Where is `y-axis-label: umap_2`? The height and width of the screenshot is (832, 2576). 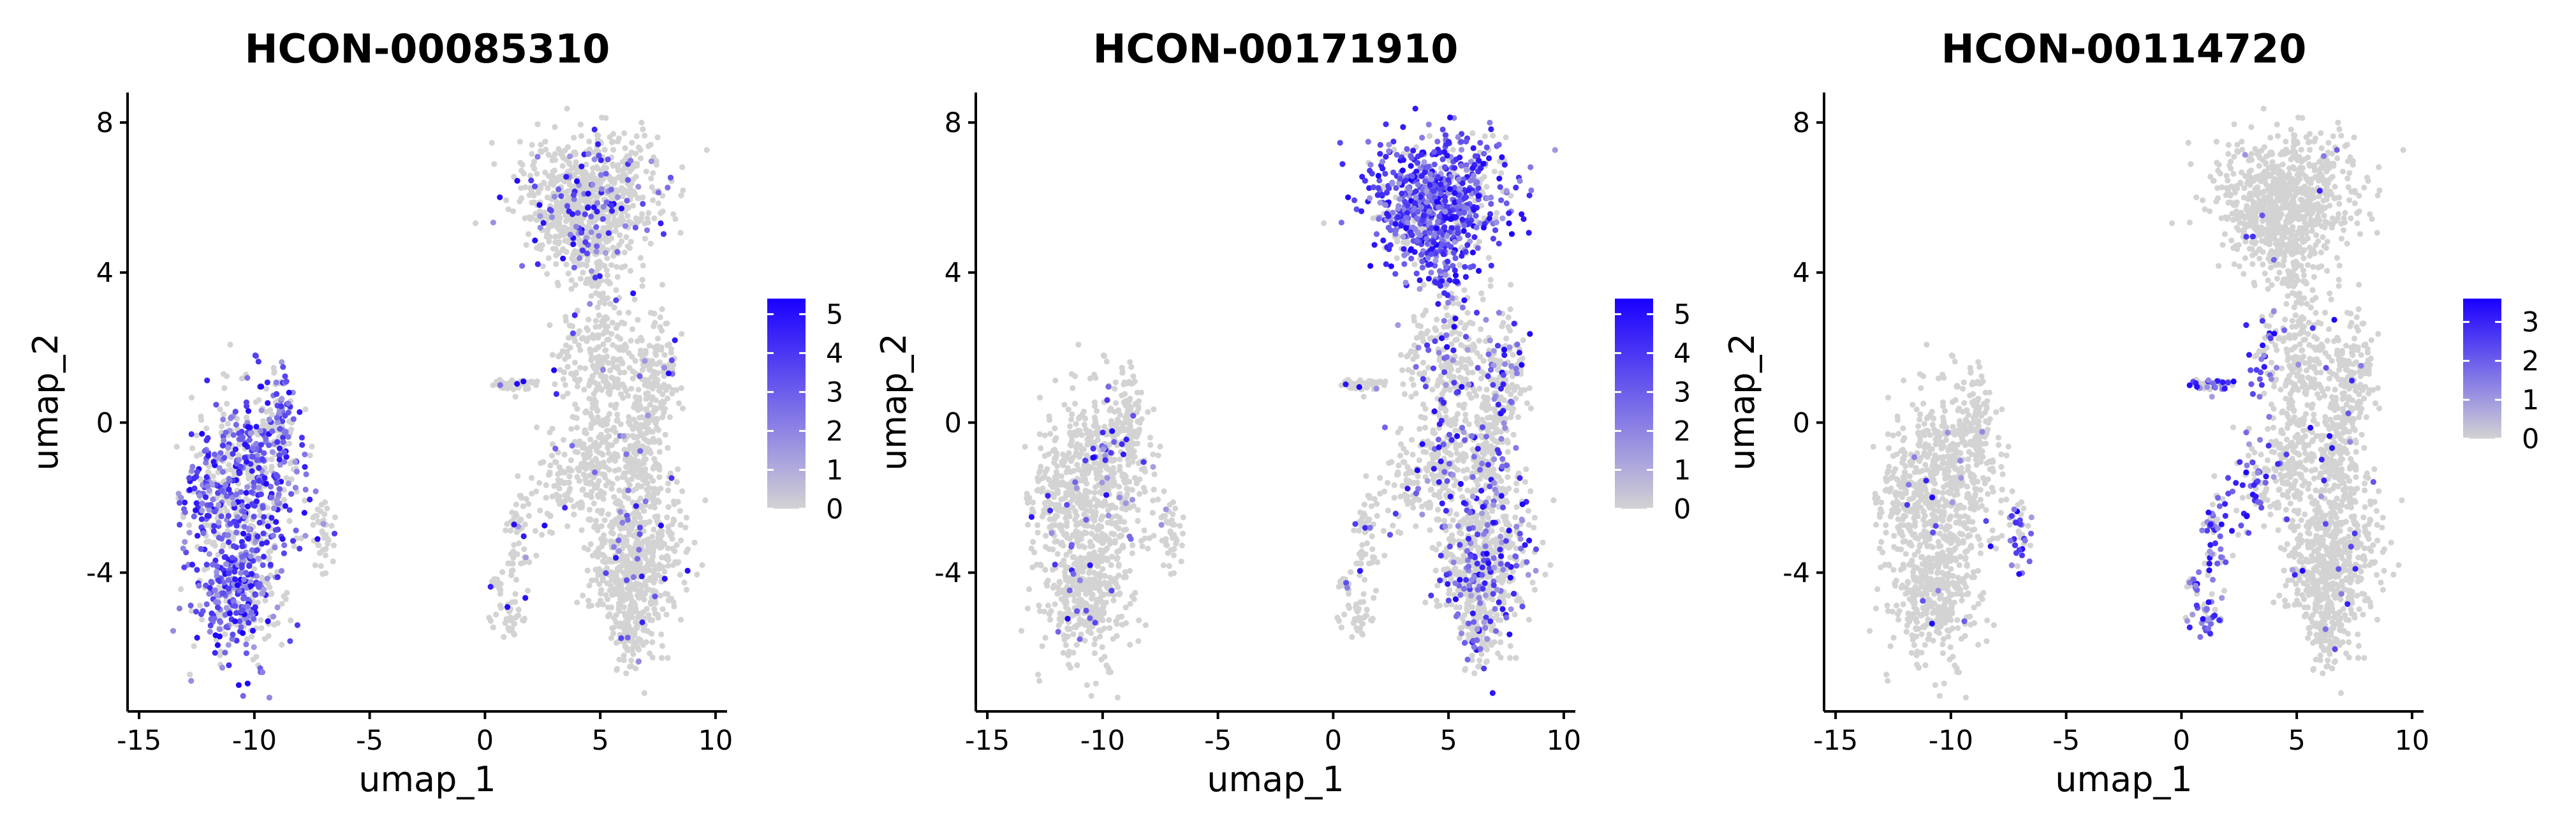 y-axis-label: umap_2 is located at coordinates (46, 402).